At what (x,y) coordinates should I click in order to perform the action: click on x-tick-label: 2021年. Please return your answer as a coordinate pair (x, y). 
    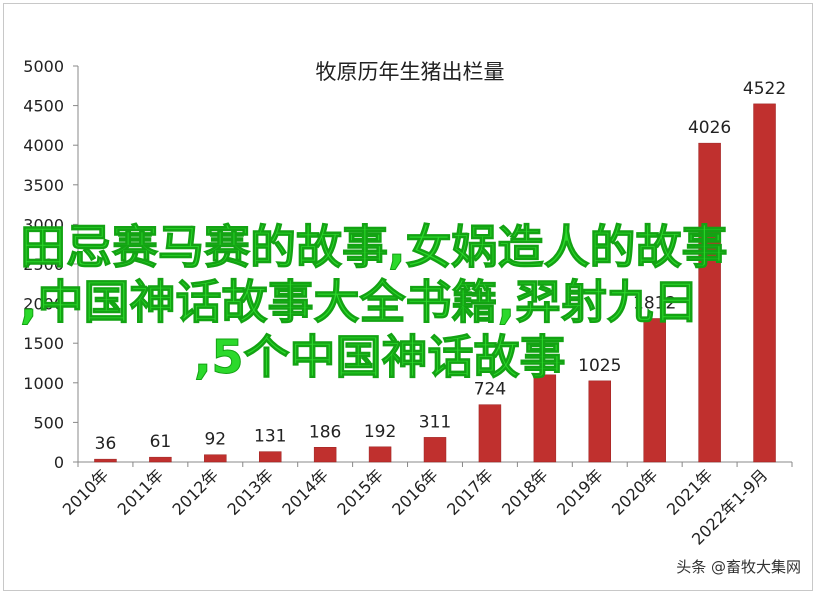
    Looking at the image, I should click on (690, 492).